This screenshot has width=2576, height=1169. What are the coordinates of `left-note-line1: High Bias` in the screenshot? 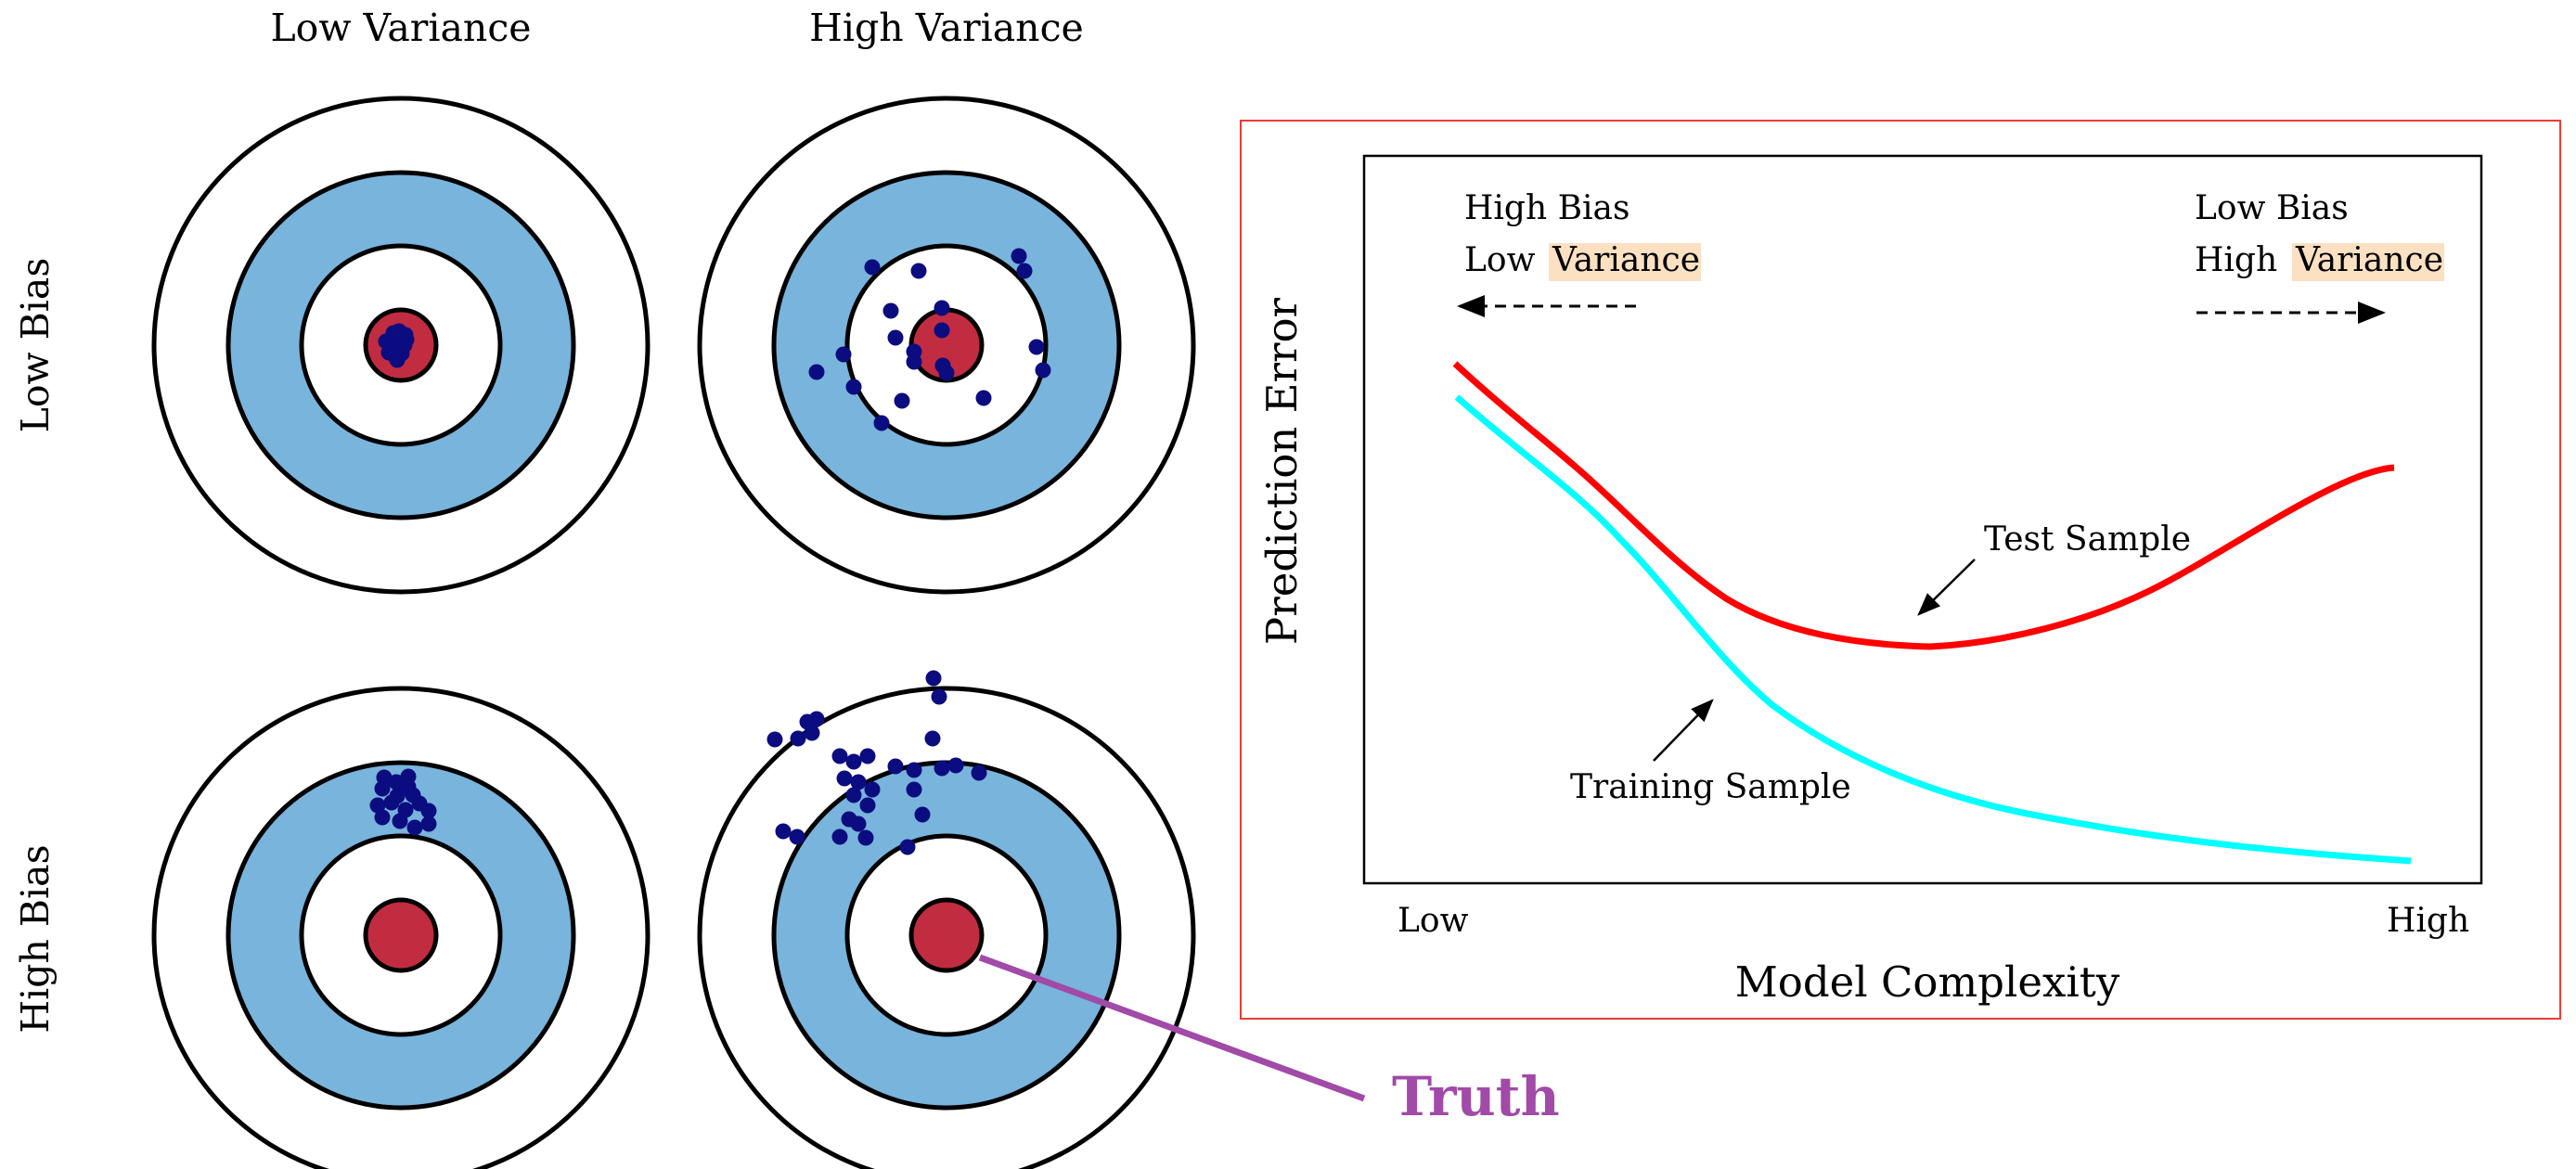 It's located at (1547, 208).